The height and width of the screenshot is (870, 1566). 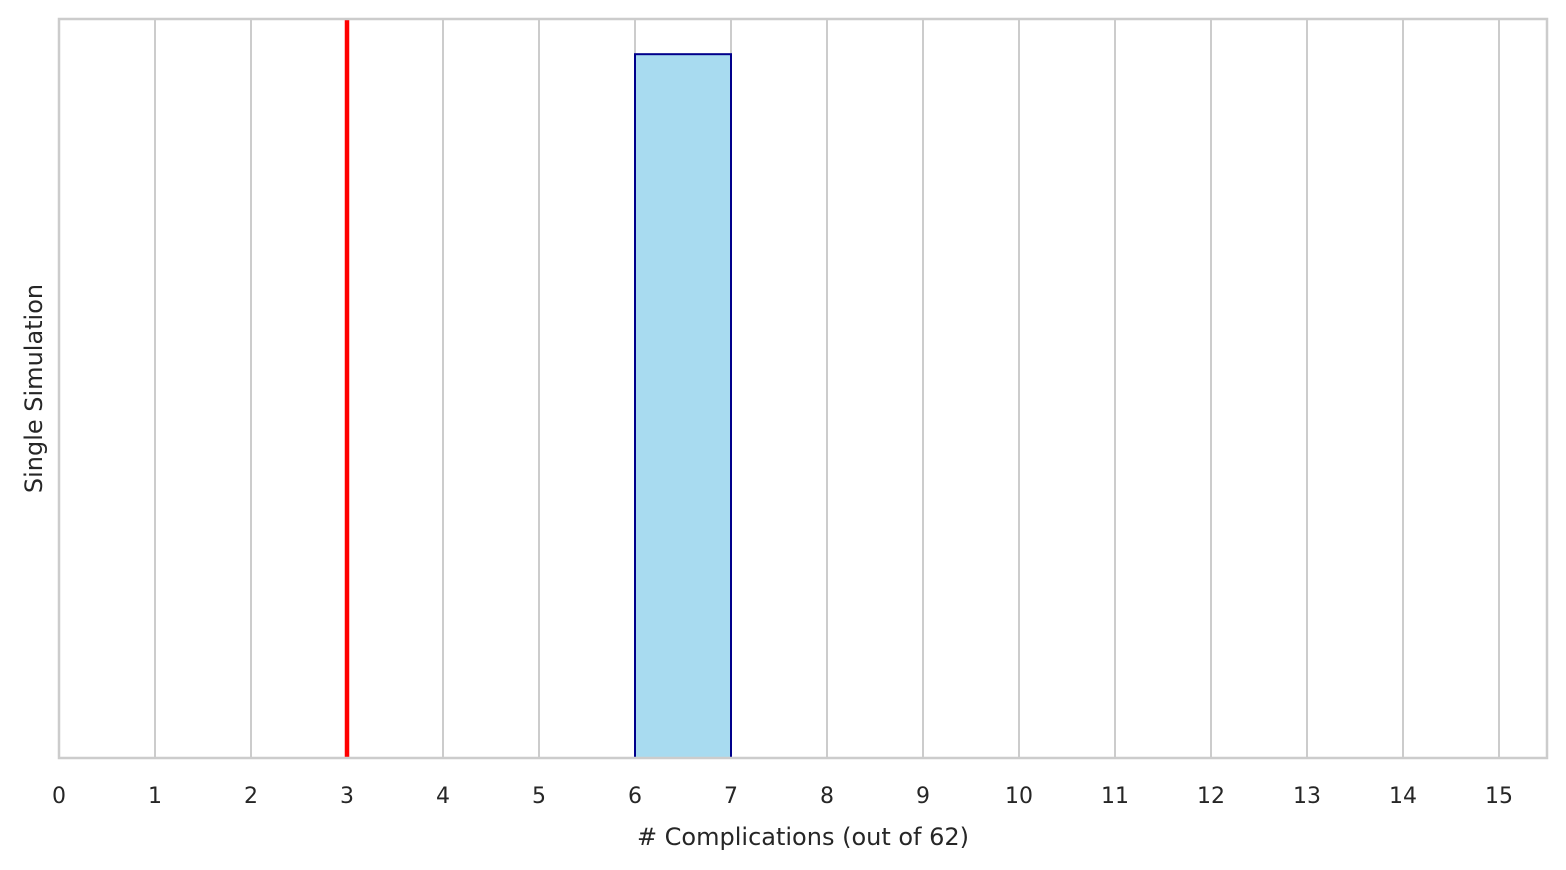 What do you see at coordinates (1307, 796) in the screenshot?
I see `x-tick-label: 13` at bounding box center [1307, 796].